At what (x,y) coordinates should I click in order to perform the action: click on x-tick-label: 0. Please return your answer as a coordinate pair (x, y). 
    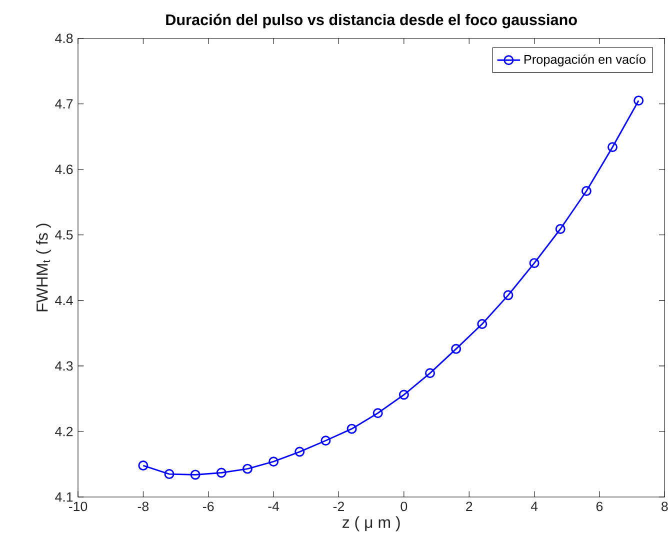
    Looking at the image, I should click on (404, 507).